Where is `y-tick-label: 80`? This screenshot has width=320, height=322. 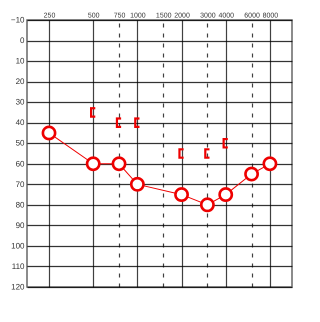
y-tick-label: 80 is located at coordinates (21, 205).